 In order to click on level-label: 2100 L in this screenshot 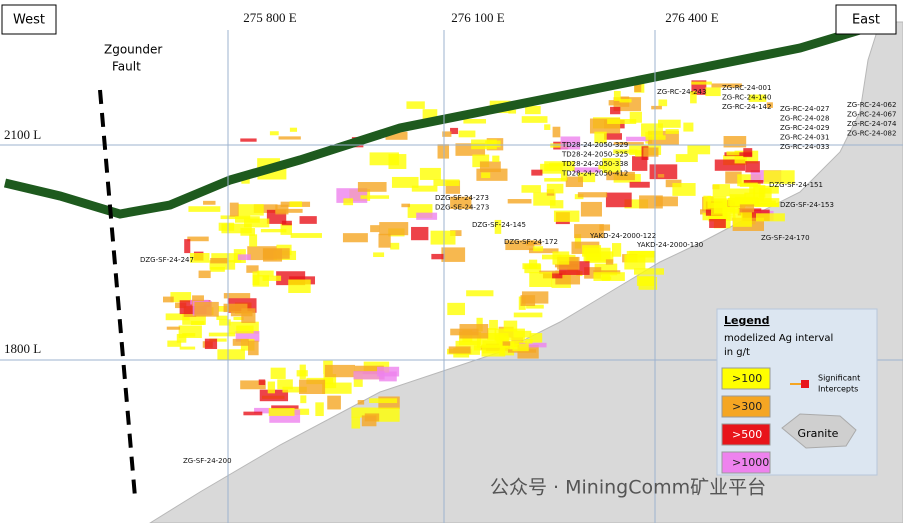, I will do `click(22, 134)`.